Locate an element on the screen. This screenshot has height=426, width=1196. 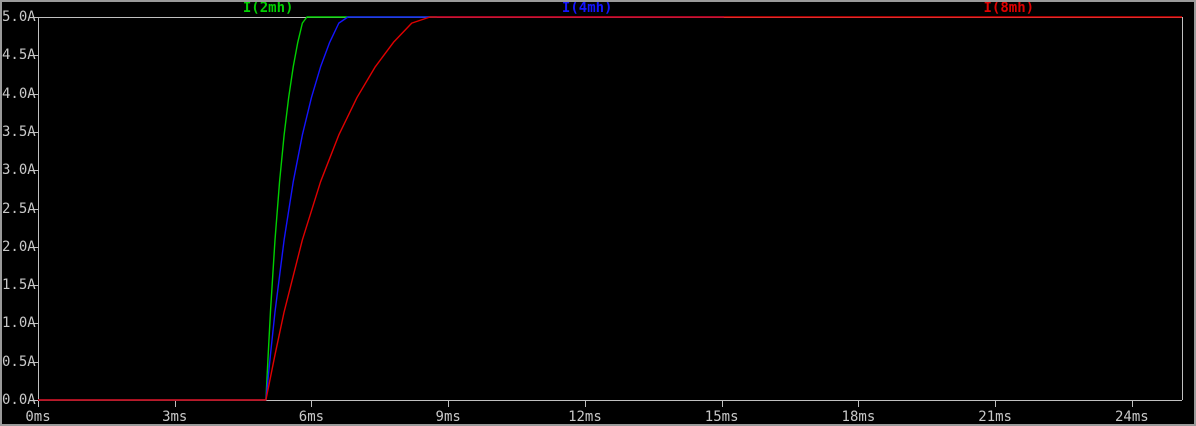
x-tick-label: 24ms is located at coordinates (1132, 417).